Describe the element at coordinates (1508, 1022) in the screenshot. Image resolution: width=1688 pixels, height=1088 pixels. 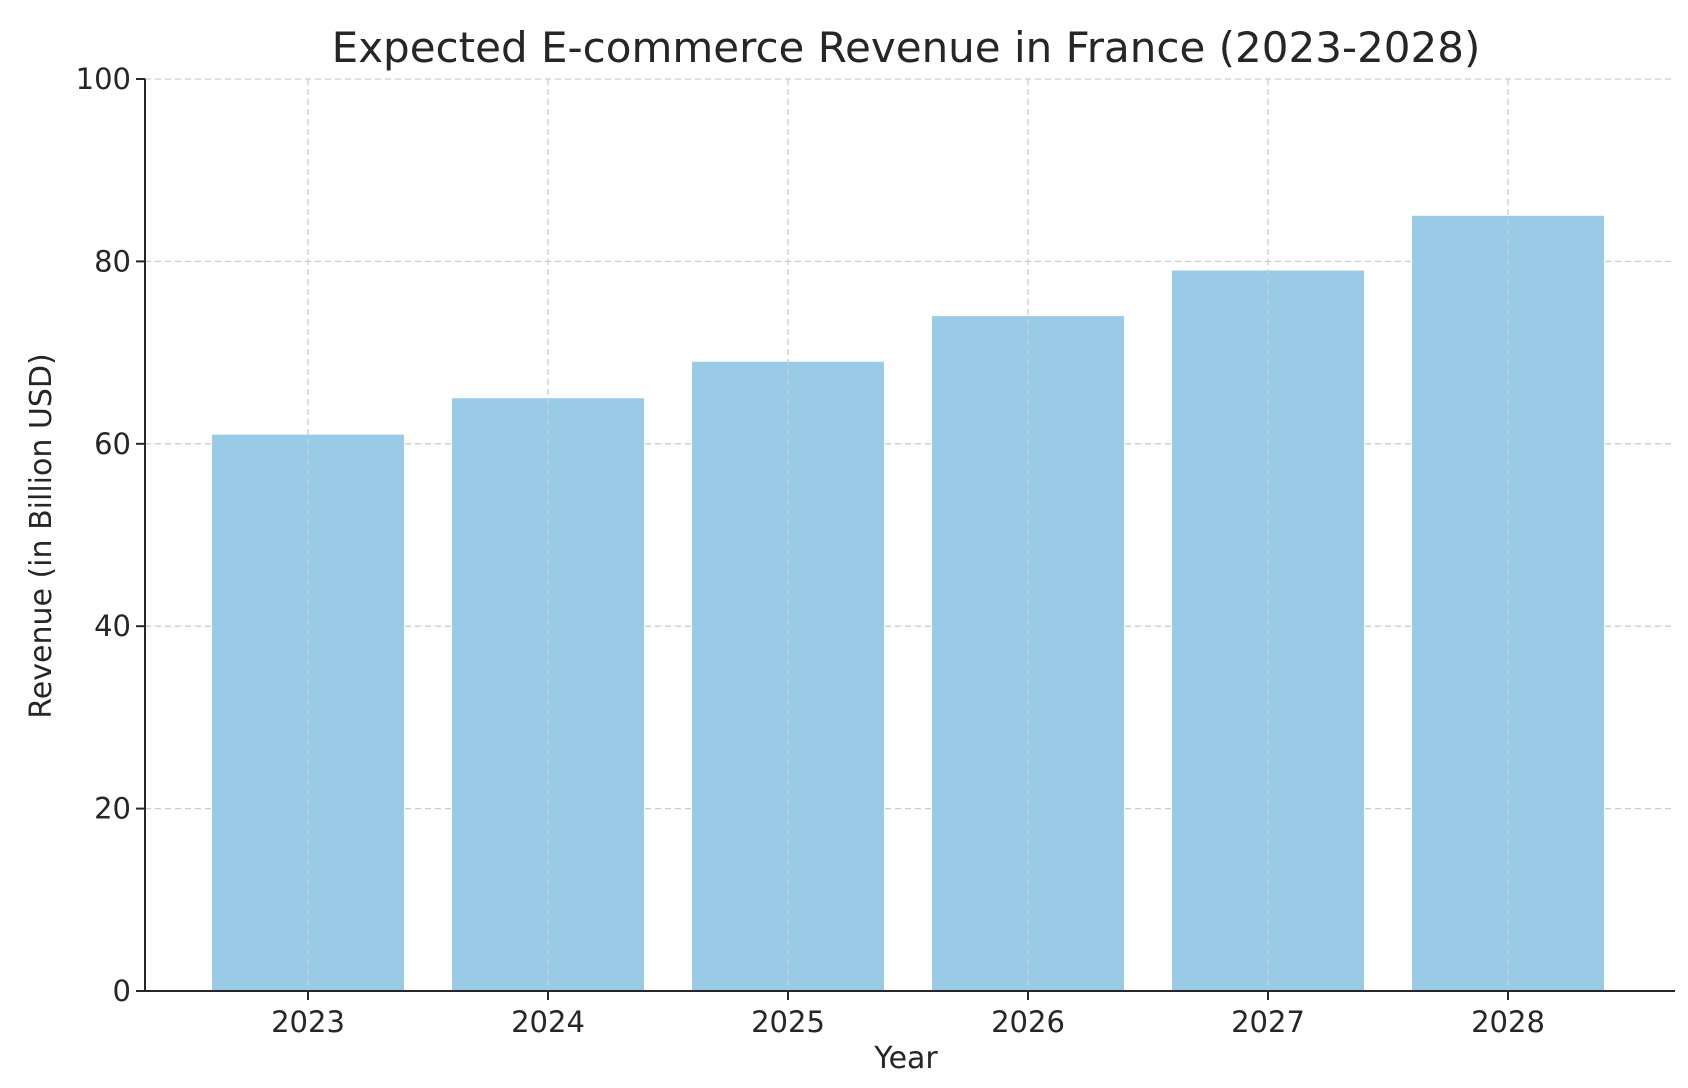
I see `x-tick-label: 2028` at that location.